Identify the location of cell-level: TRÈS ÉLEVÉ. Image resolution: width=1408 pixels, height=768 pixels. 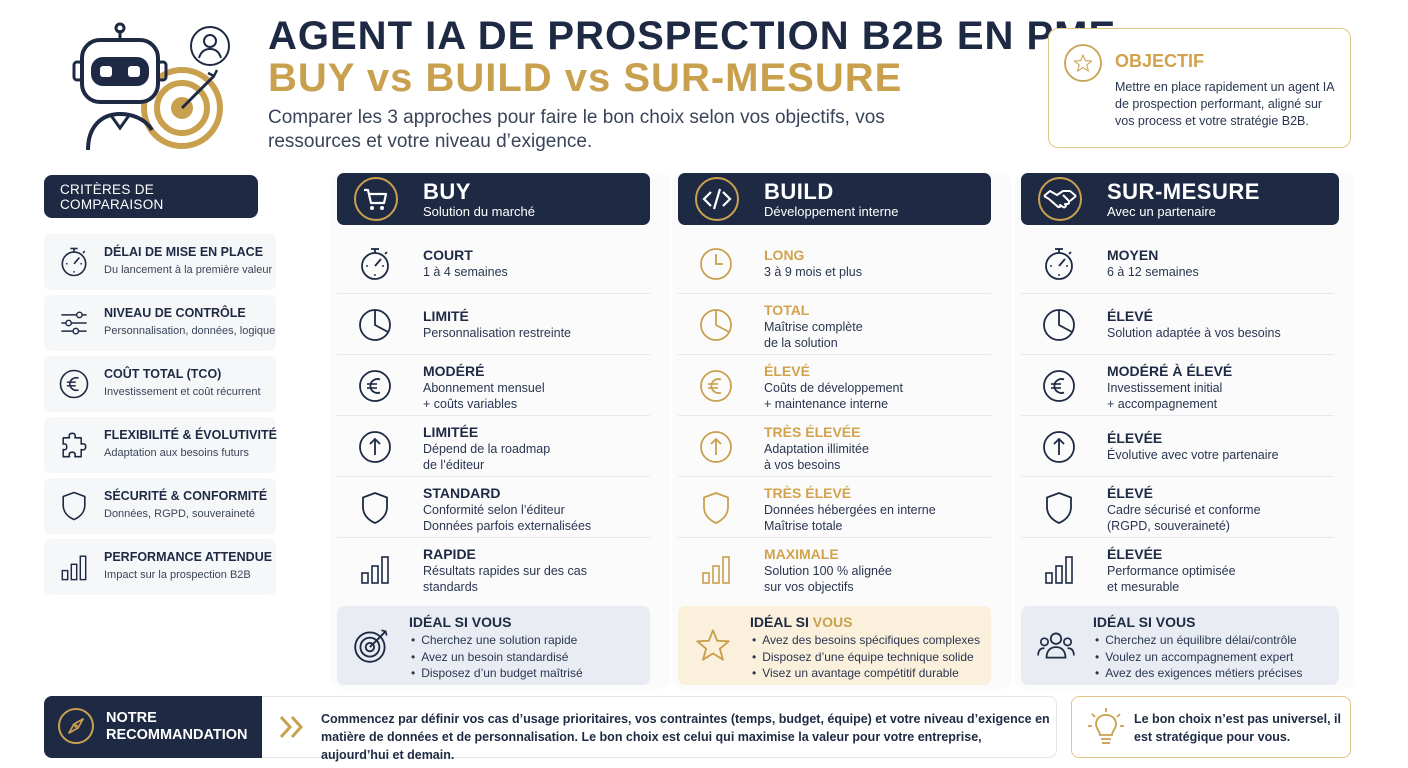
(808, 493).